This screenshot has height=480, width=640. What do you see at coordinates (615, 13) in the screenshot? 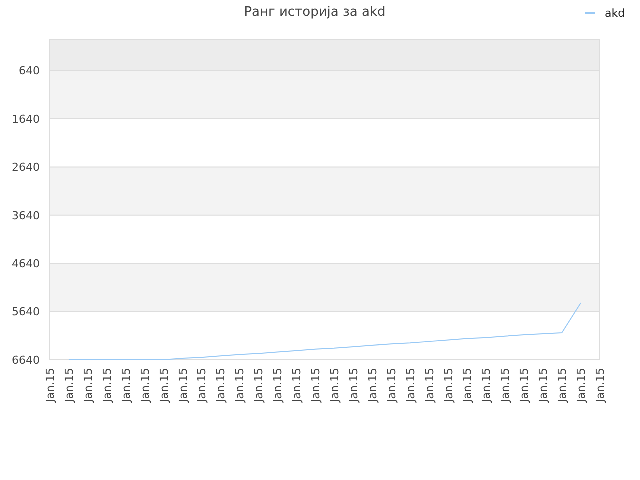
I see `legend-label: akd` at bounding box center [615, 13].